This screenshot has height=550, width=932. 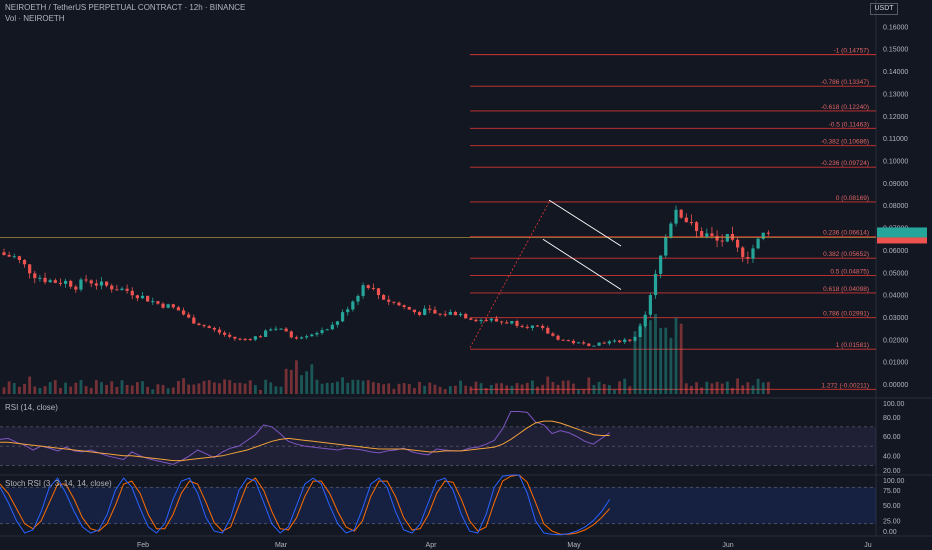 What do you see at coordinates (305, 504) in the screenshot?
I see `stoch-d-line` at bounding box center [305, 504].